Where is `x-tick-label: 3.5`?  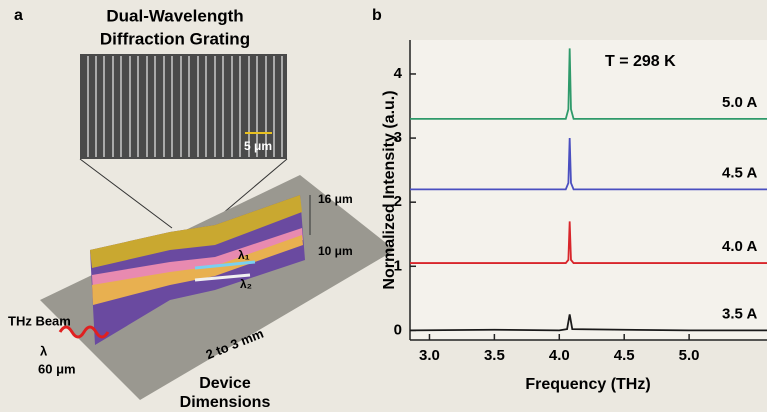 x-tick-label: 3.5 is located at coordinates (494, 355).